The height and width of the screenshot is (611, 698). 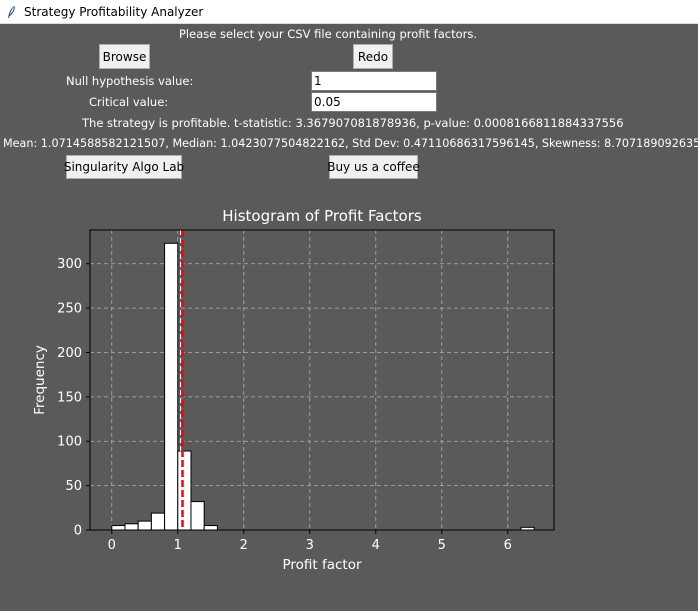 What do you see at coordinates (124, 167) in the screenshot?
I see `singularity-algo-lab-button: Singularity Algo Lab` at bounding box center [124, 167].